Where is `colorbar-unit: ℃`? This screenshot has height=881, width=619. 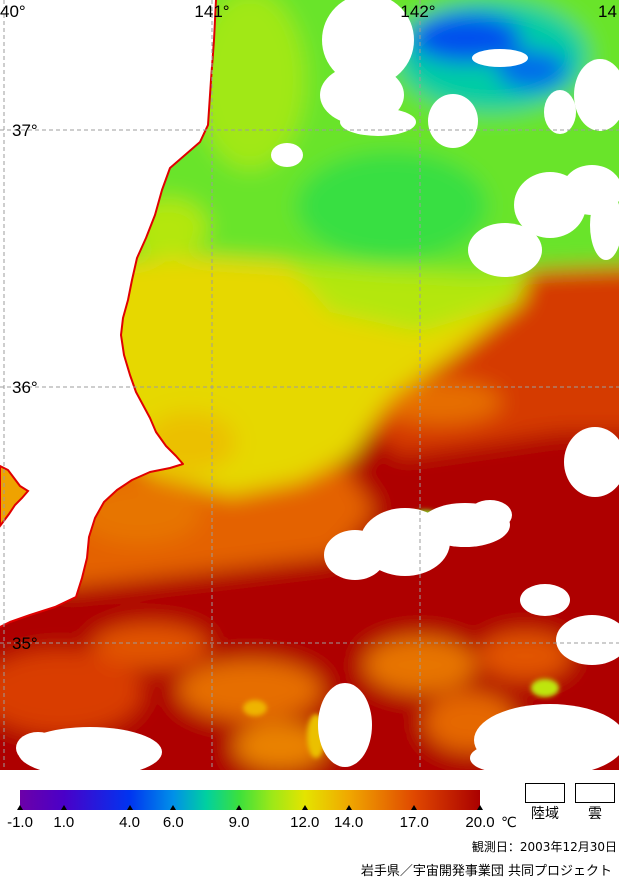 colorbar-unit: ℃ is located at coordinates (509, 823).